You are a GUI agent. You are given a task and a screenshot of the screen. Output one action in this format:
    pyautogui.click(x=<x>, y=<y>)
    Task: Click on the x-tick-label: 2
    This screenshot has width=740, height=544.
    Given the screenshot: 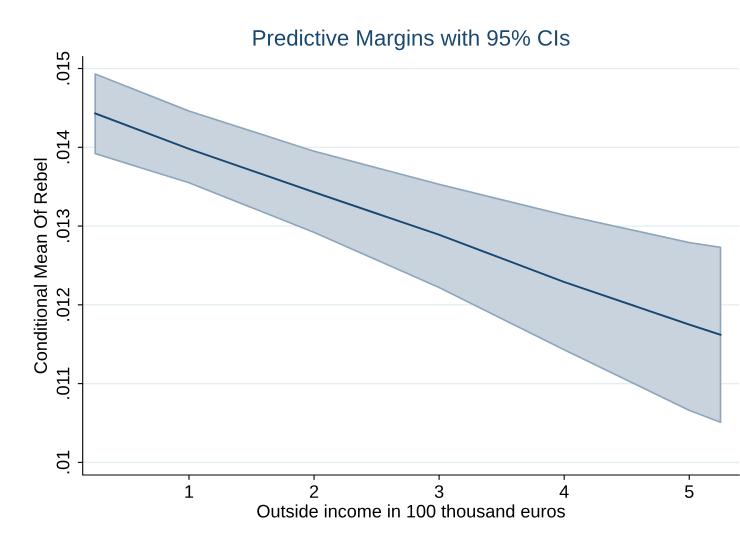 What is the action you would take?
    pyautogui.click(x=314, y=491)
    